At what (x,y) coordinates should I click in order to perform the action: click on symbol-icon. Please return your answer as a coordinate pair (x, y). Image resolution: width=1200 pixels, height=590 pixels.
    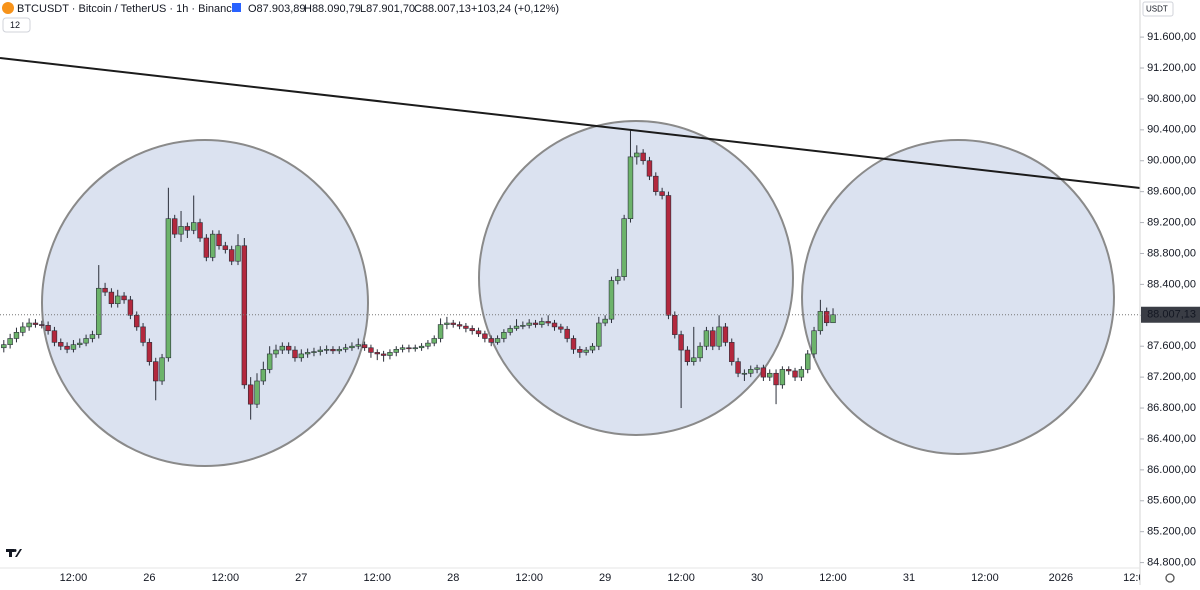
    Looking at the image, I should click on (8, 8).